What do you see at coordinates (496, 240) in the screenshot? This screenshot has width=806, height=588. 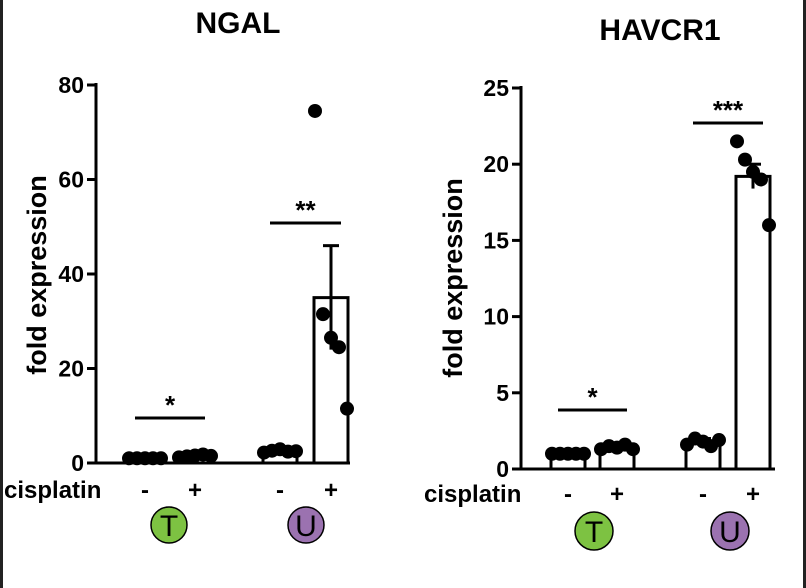 I see `havcr1-y-tick-label: 15` at bounding box center [496, 240].